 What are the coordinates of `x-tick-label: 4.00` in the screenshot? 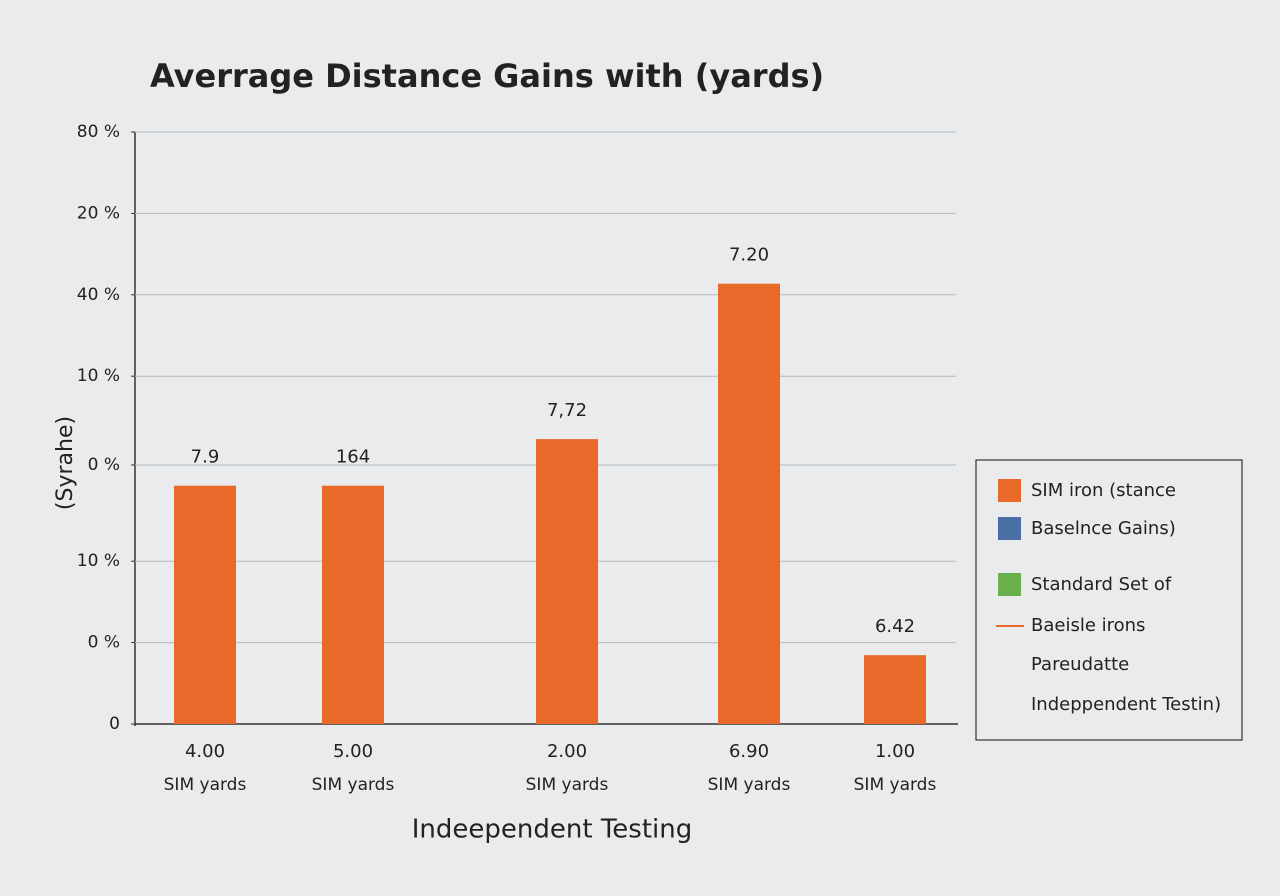 It's located at (205, 751).